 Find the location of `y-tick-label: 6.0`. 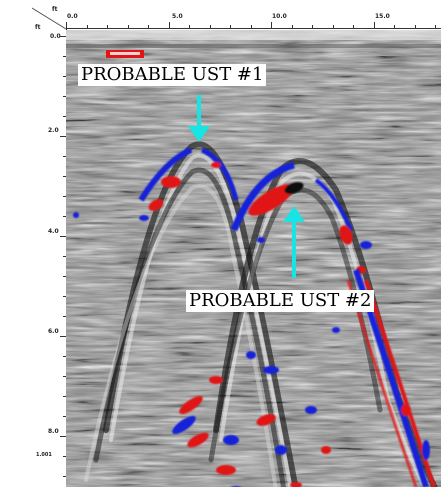

y-tick-label: 6.0 is located at coordinates (53, 331).